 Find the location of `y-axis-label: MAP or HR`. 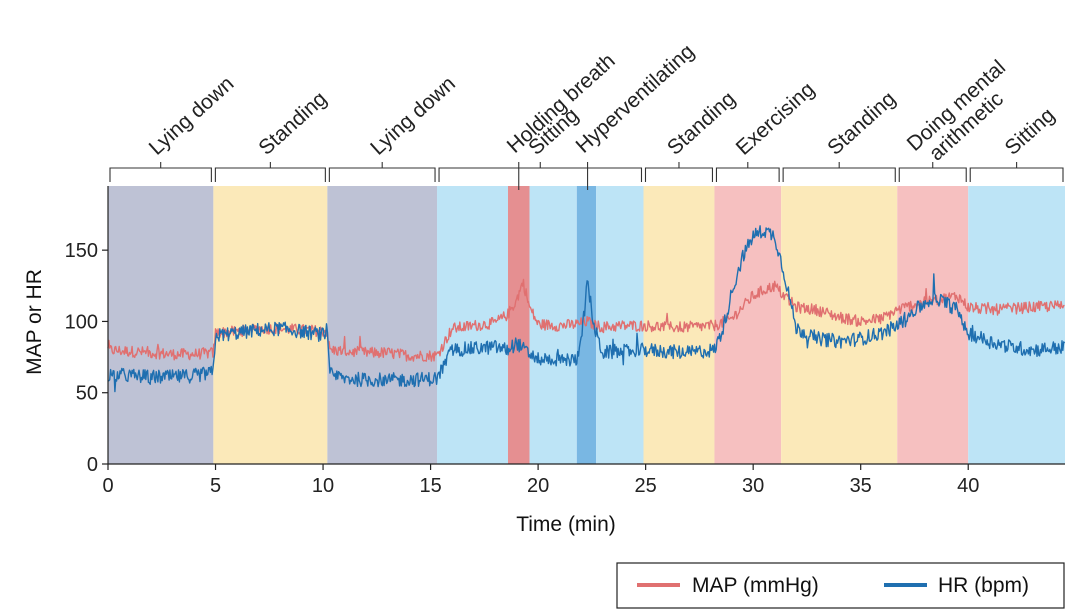

y-axis-label: MAP or HR is located at coordinates (34, 322).